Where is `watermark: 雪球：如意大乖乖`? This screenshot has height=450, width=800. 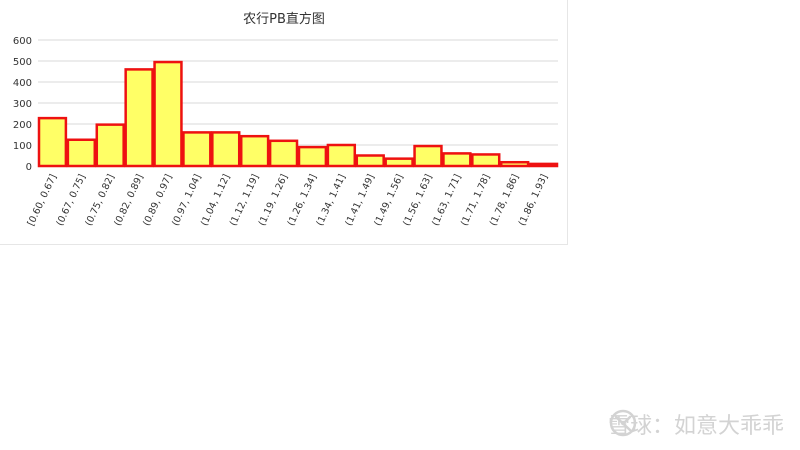 watermark: 雪球：如意大乖乖 is located at coordinates (696, 424).